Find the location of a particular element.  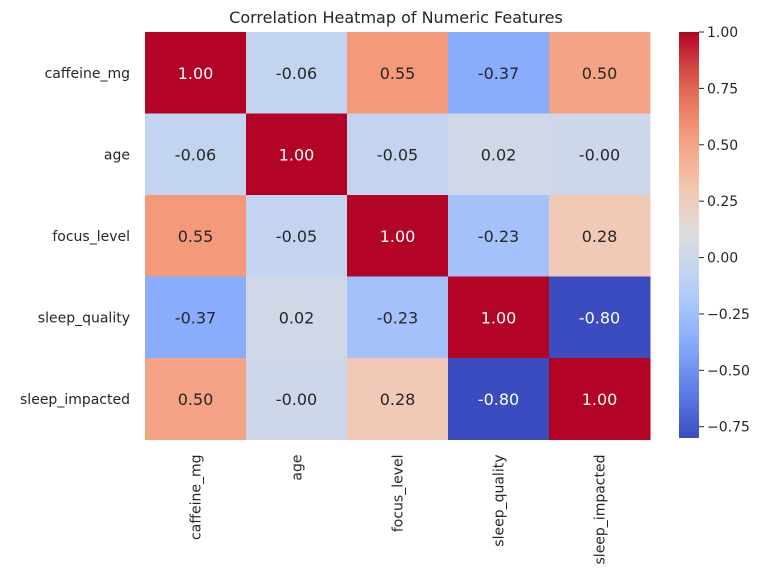

colorbar-tick-label: −0.50 is located at coordinates (728, 371).